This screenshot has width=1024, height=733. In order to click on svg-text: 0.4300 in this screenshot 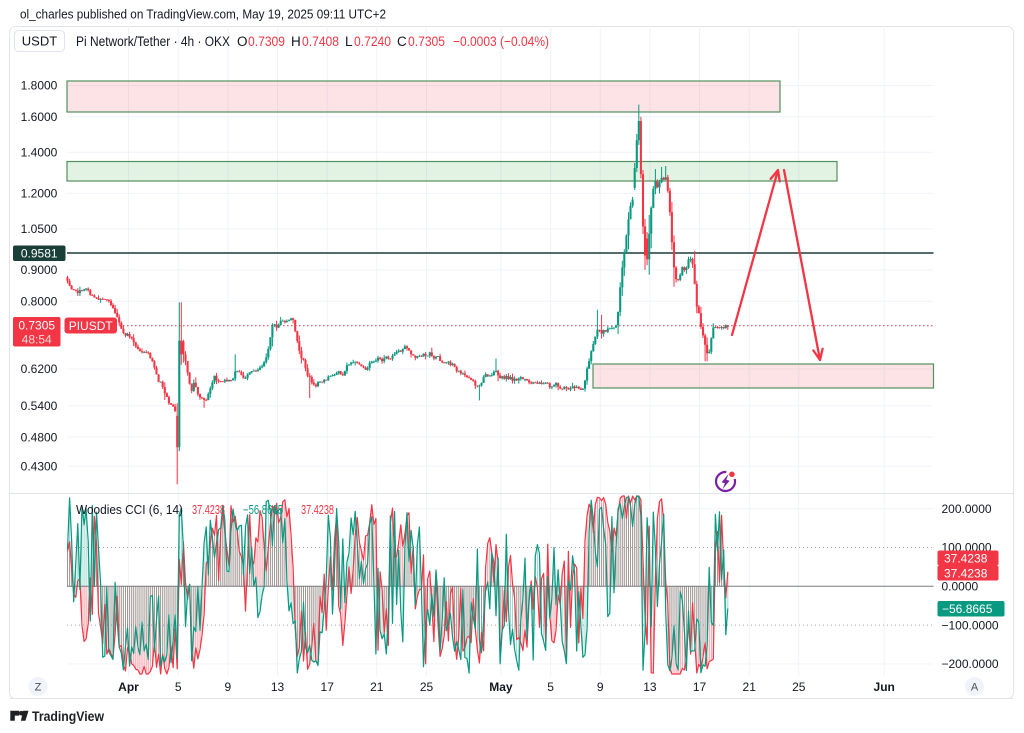, I will do `click(39, 467)`.